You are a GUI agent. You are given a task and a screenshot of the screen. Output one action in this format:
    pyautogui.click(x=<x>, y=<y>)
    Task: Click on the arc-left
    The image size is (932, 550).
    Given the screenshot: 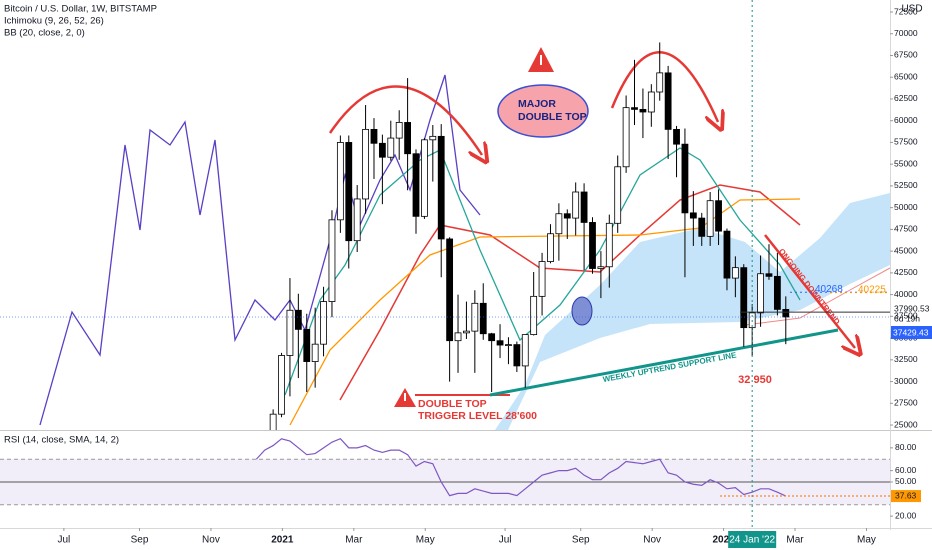 What is the action you would take?
    pyautogui.click(x=405, y=120)
    